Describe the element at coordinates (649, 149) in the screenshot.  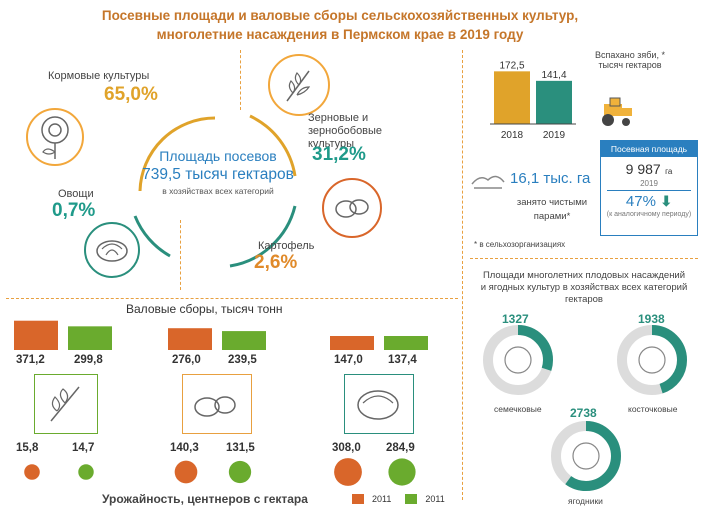
I see `sown-area-header: Посевная площадь` at that location.